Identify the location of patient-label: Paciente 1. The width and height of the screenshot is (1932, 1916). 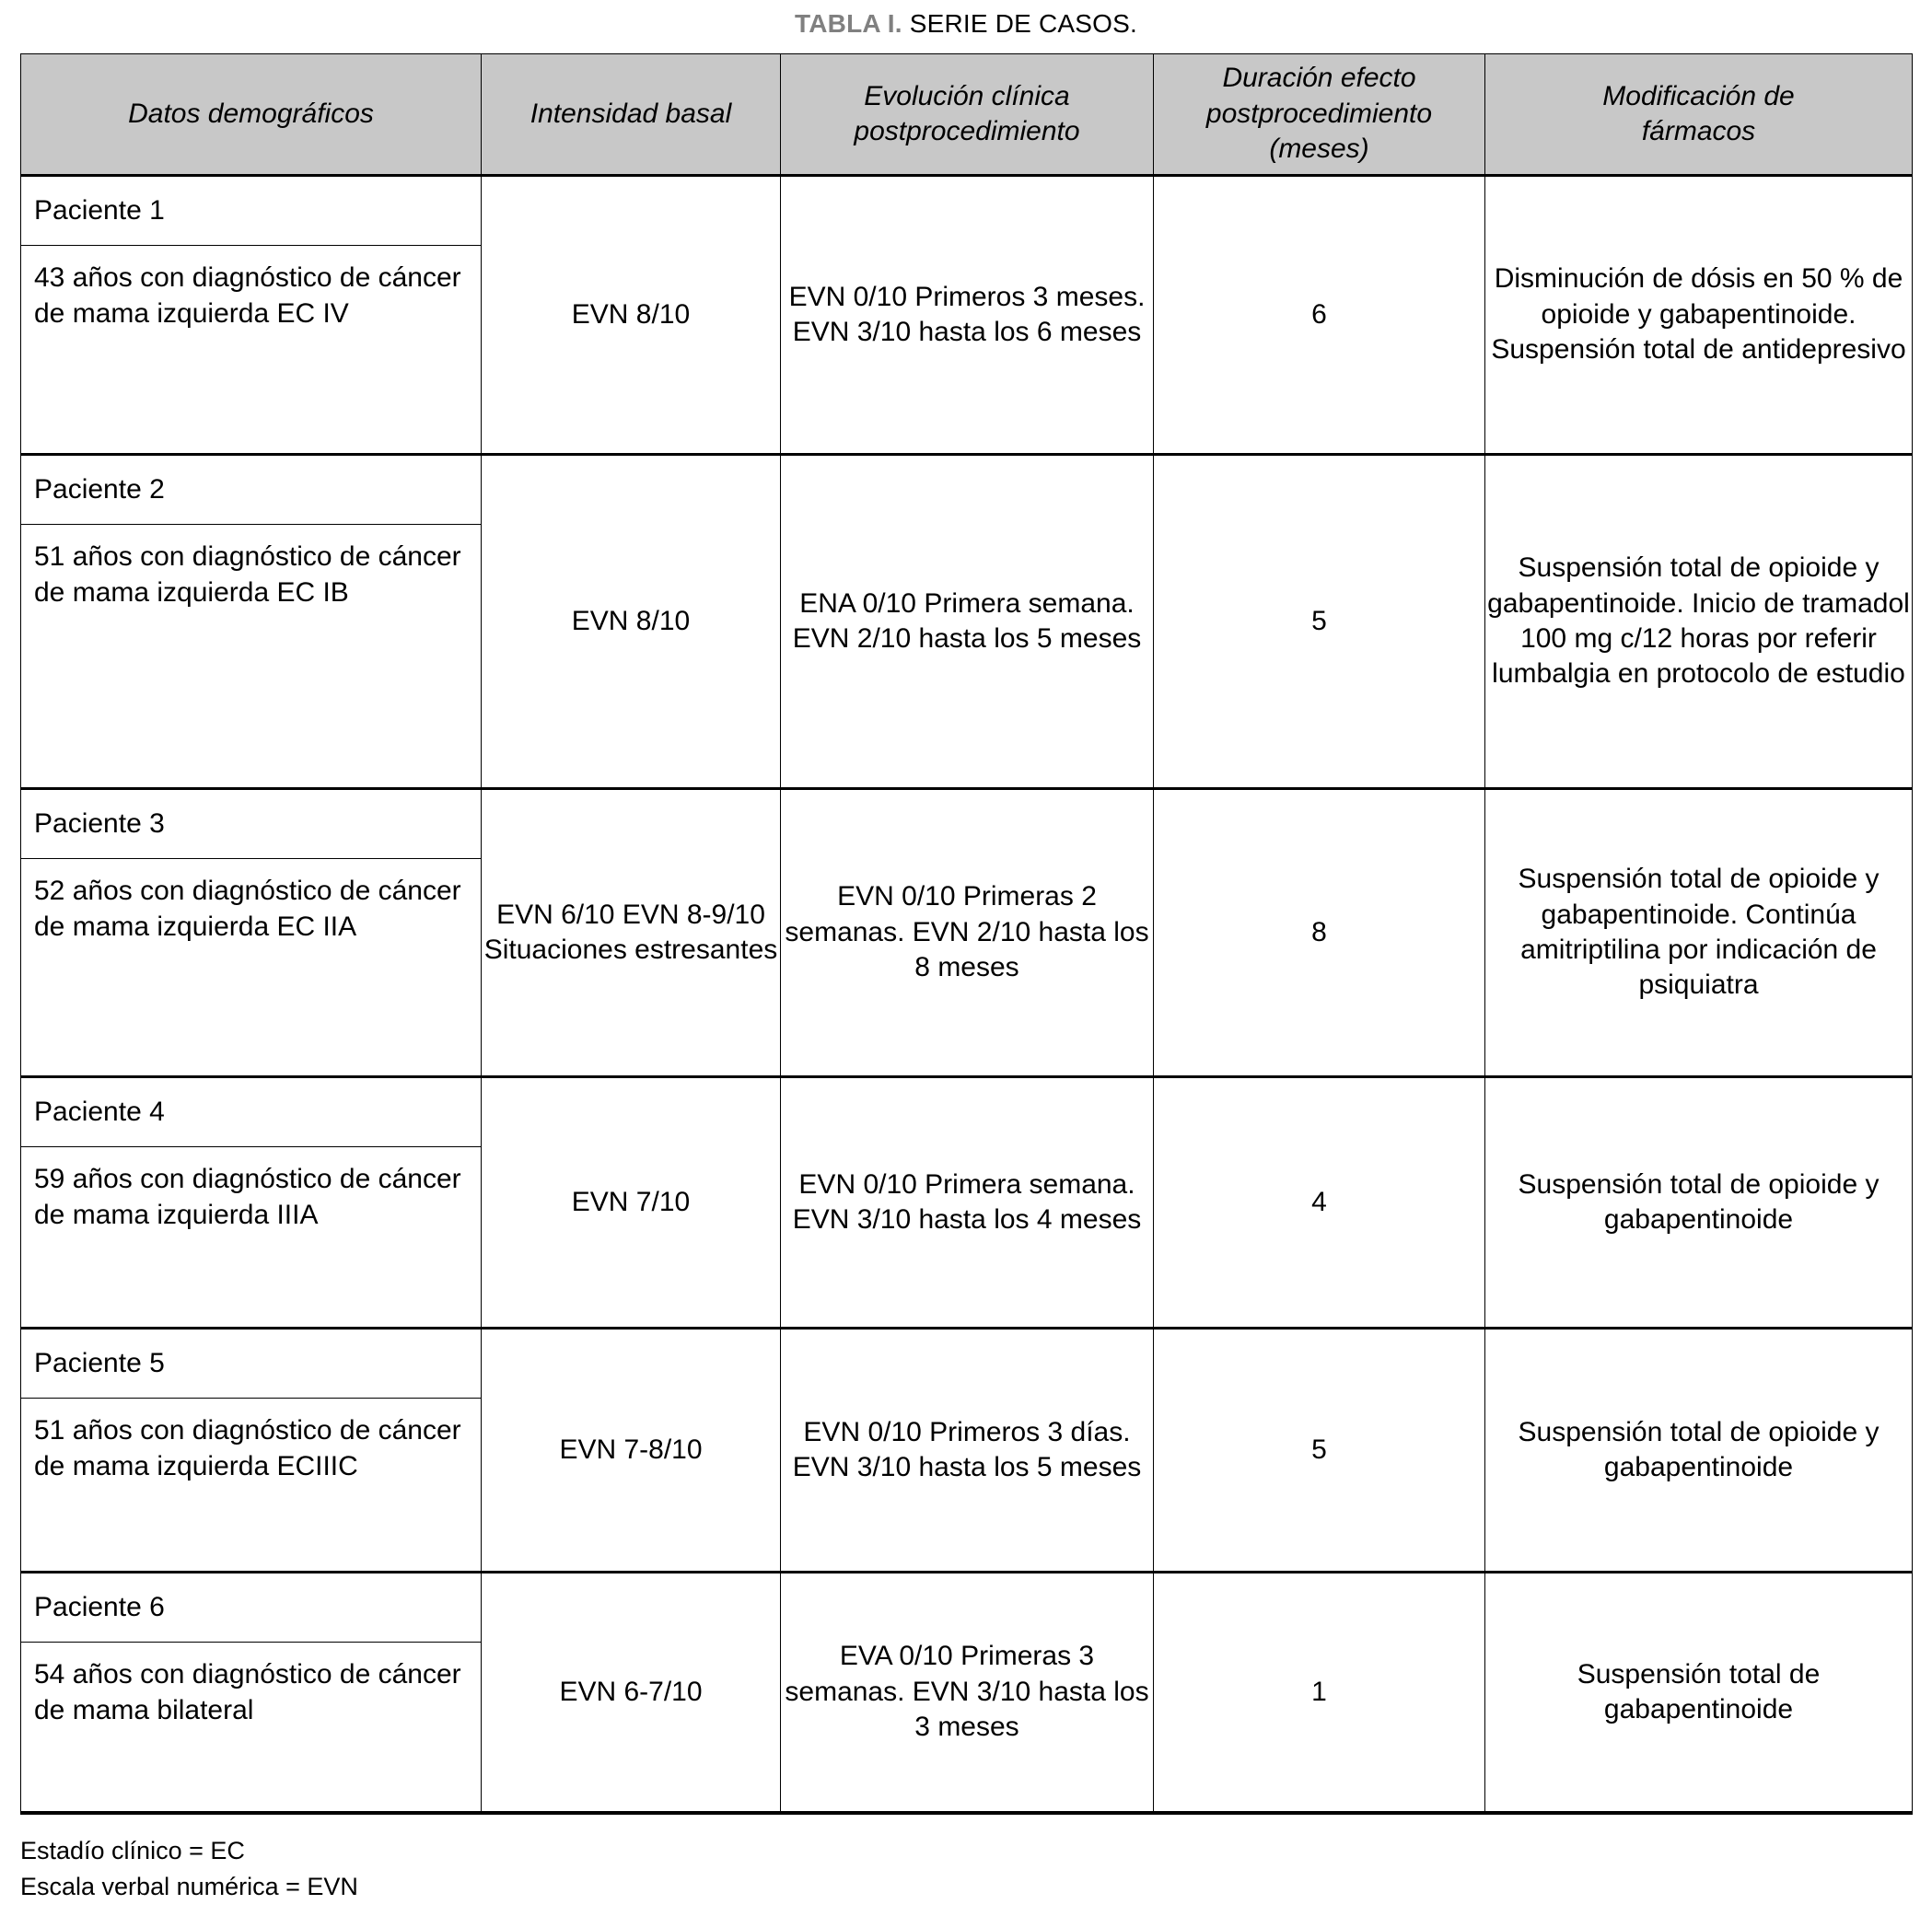
(251, 212).